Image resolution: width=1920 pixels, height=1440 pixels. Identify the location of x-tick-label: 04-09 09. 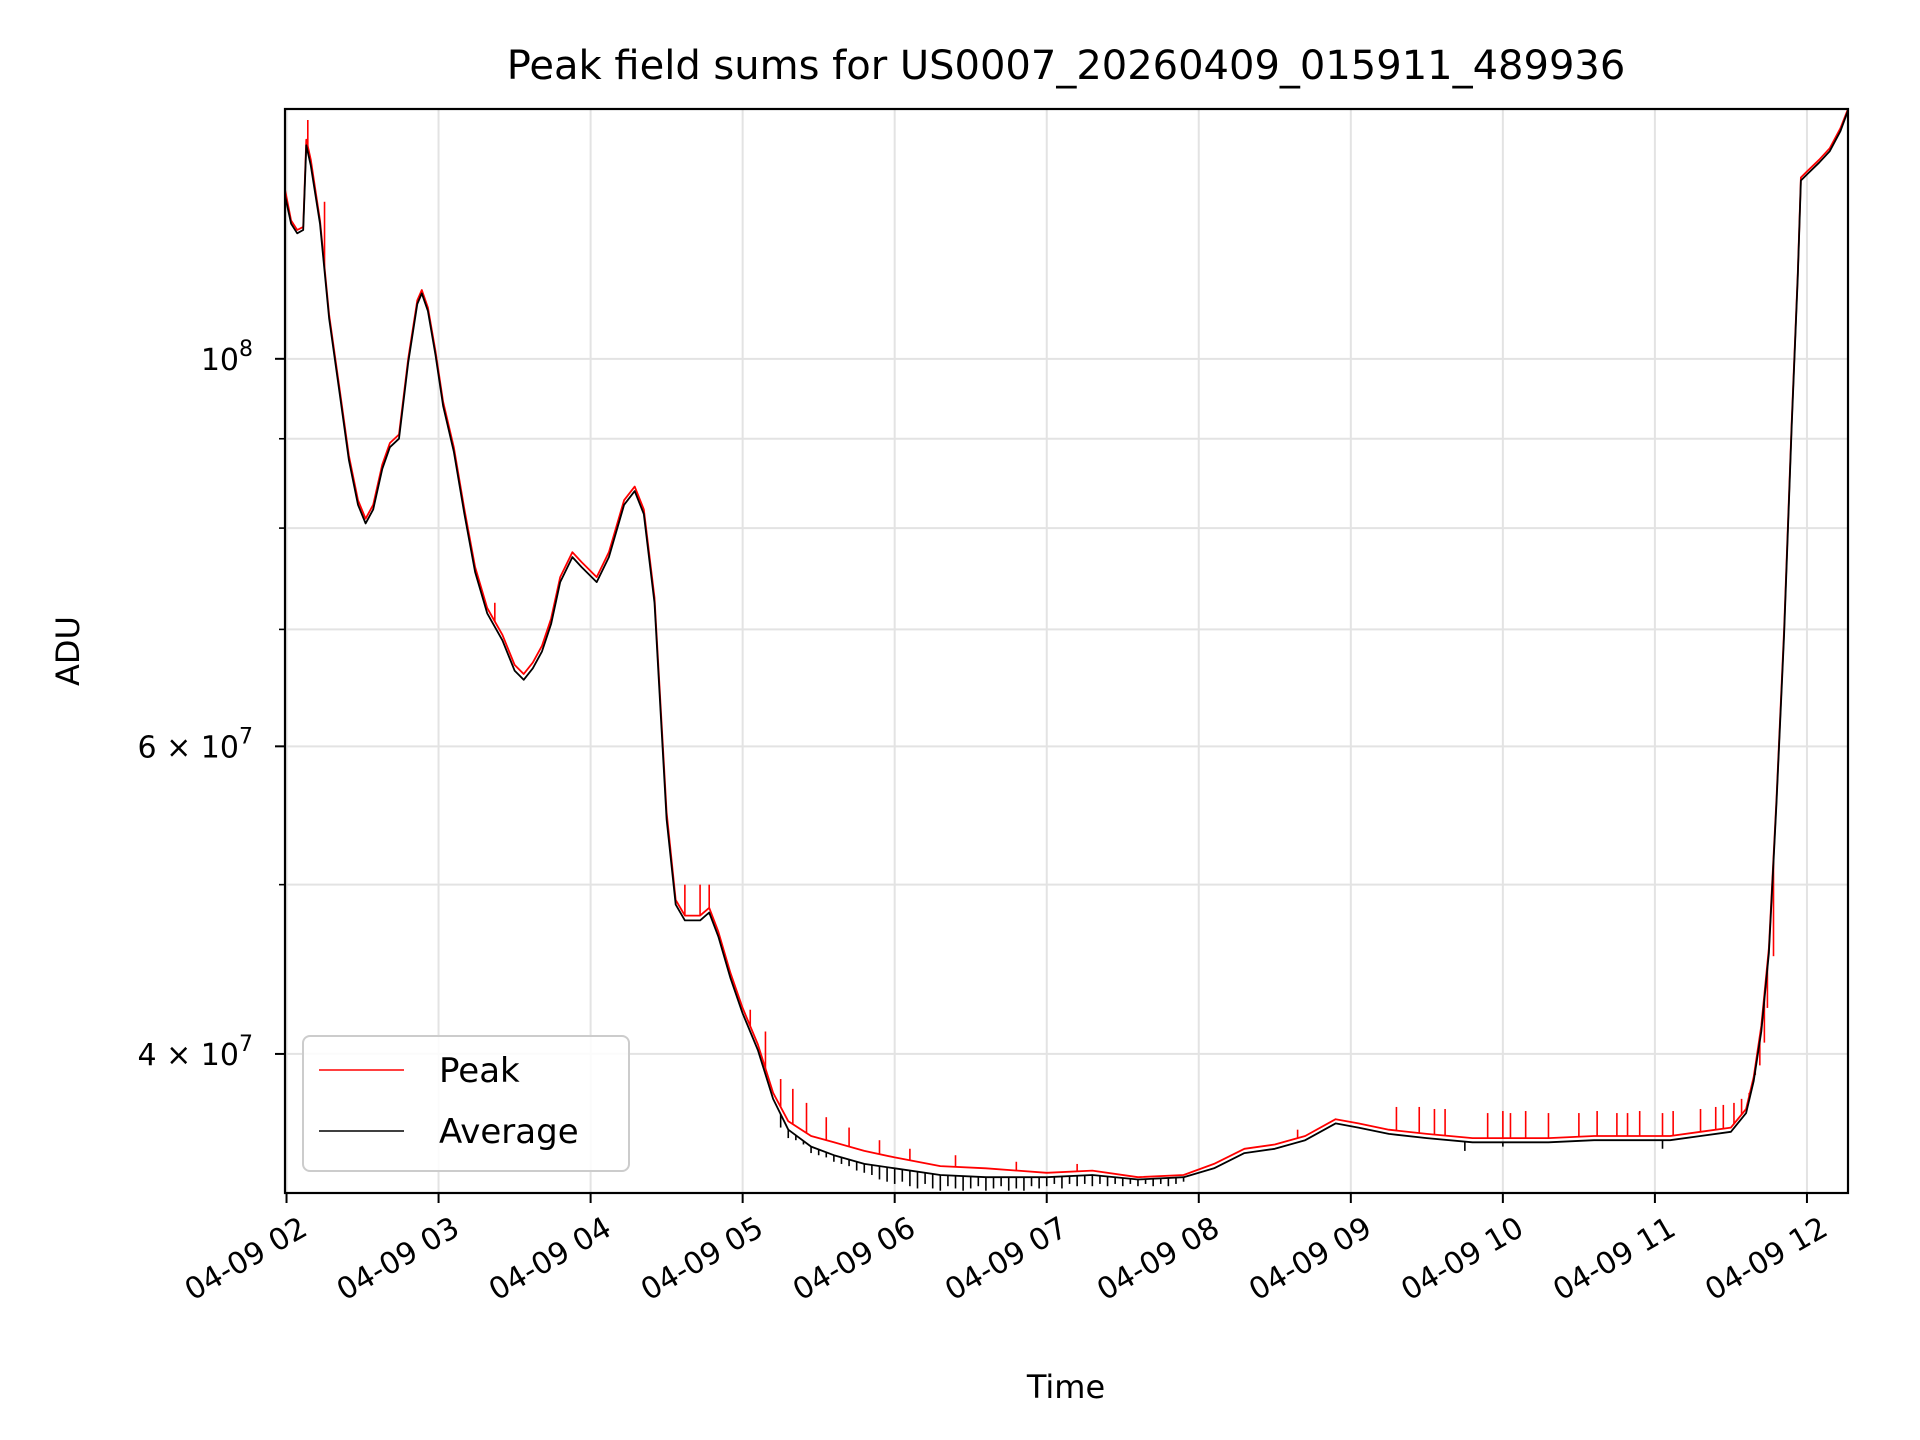
(1310, 1259).